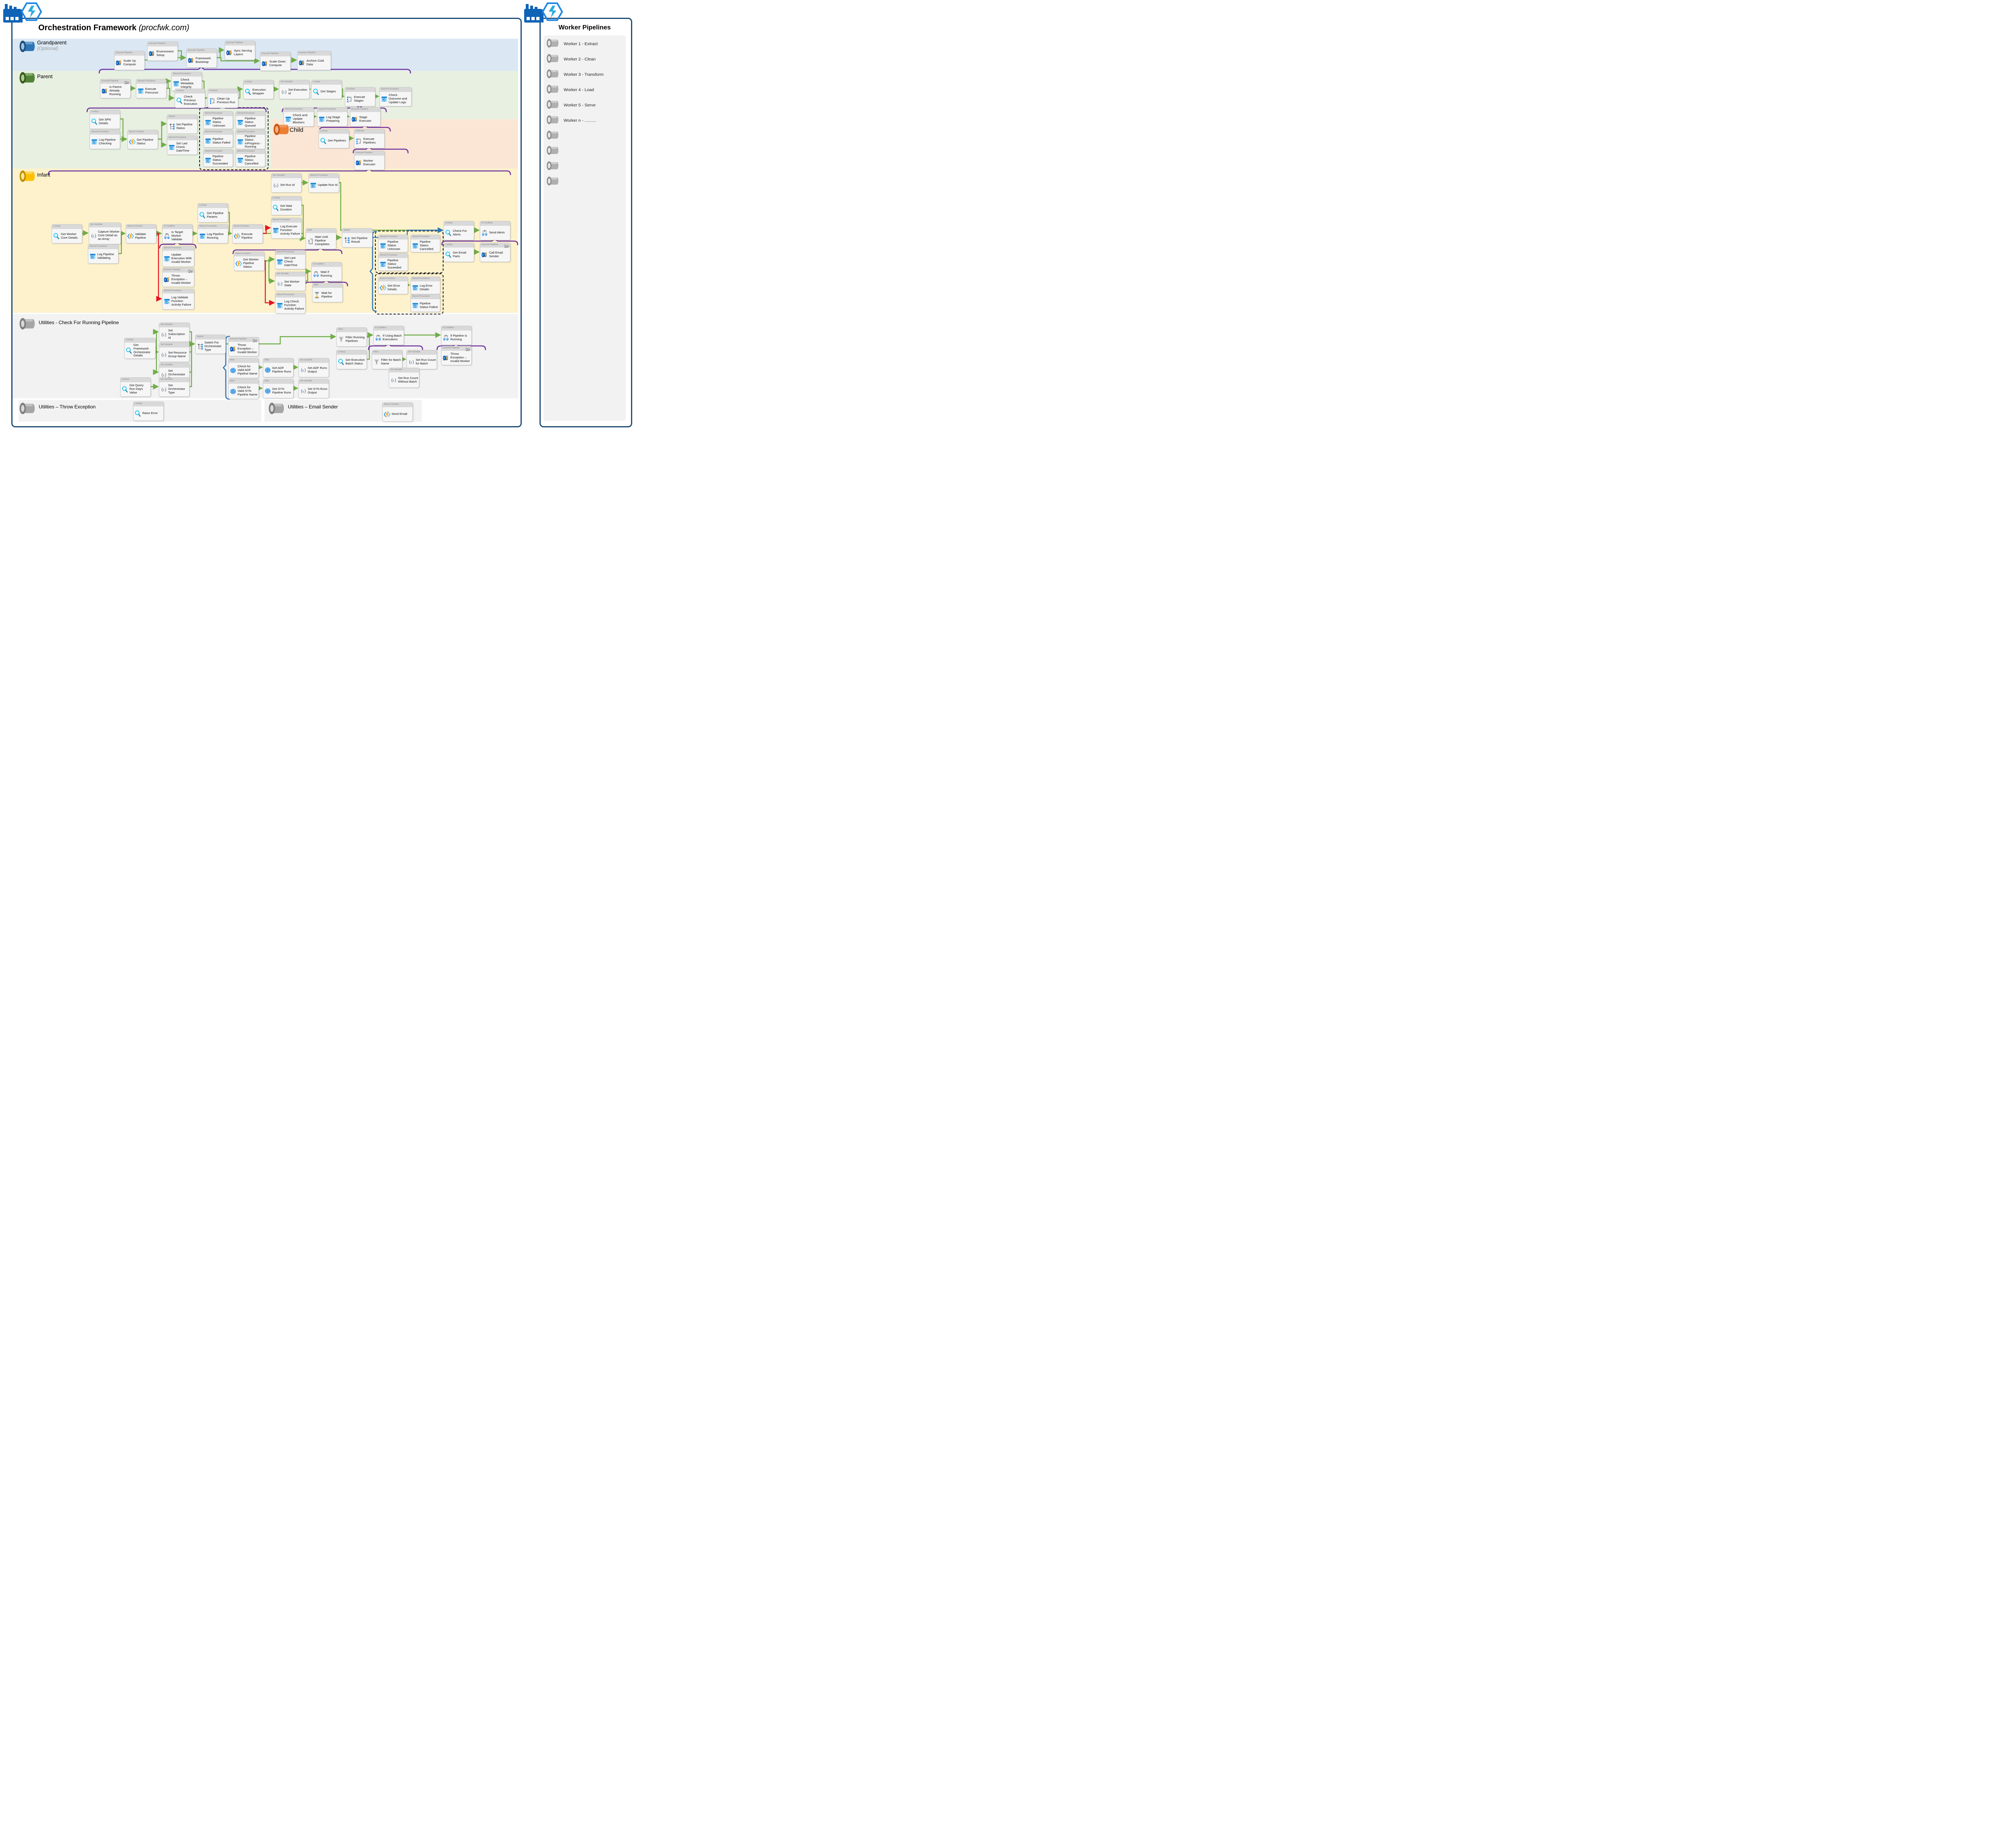  What do you see at coordinates (290, 259) in the screenshot?
I see `activity-set-last-check2: Stored Procedure Set Last Check DateTime` at bounding box center [290, 259].